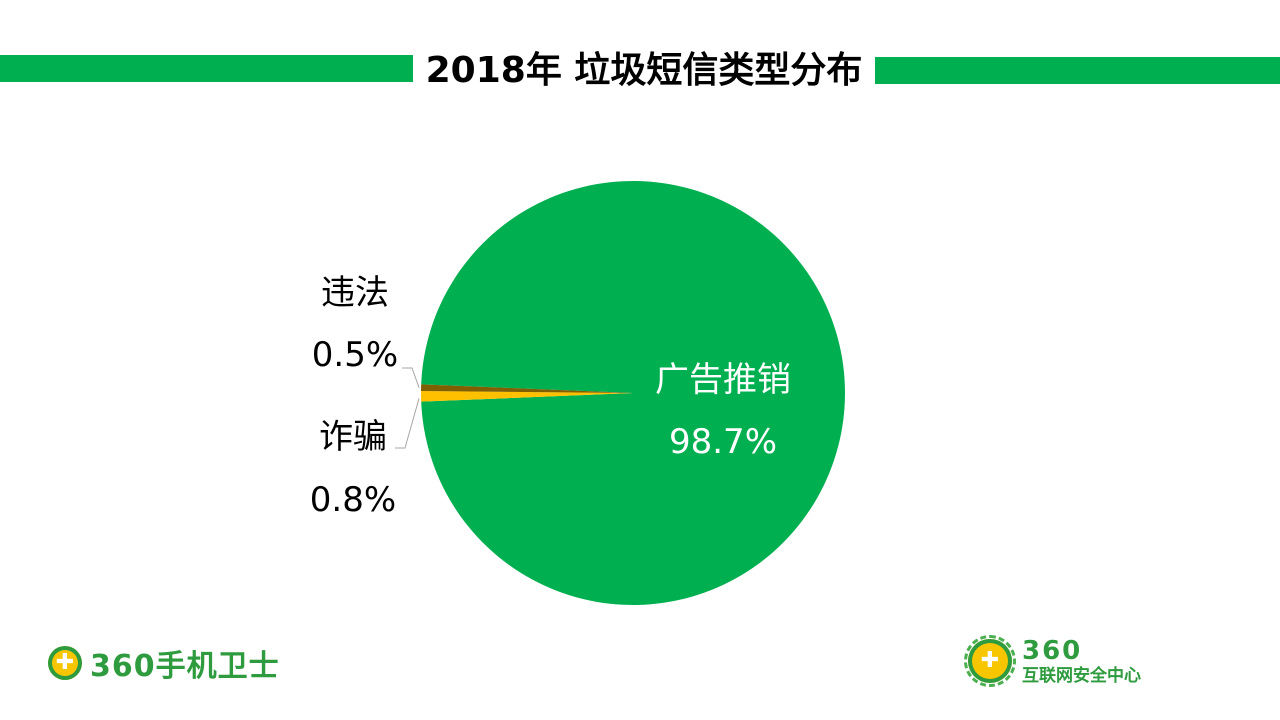  I want to click on slice-label-ad: 广告推销, so click(723, 380).